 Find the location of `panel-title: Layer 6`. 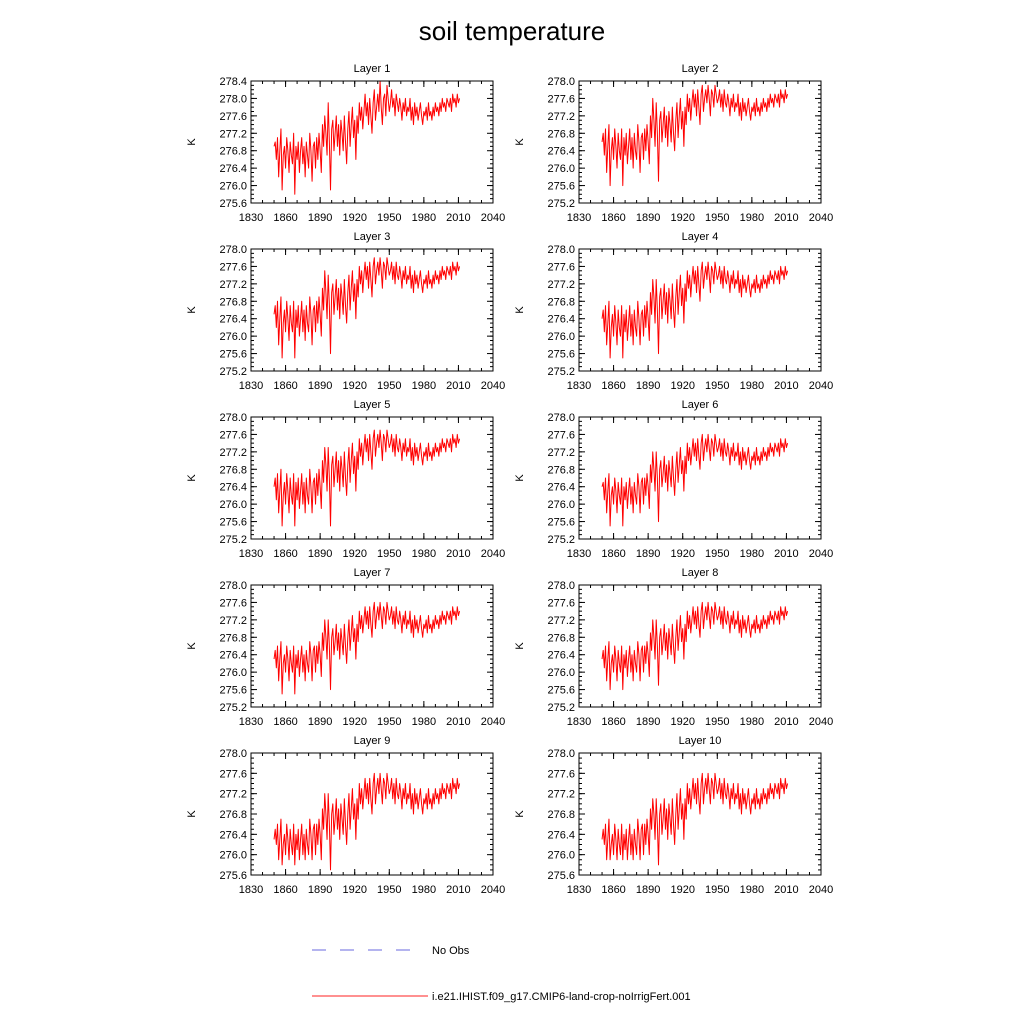

panel-title: Layer 6 is located at coordinates (700, 405).